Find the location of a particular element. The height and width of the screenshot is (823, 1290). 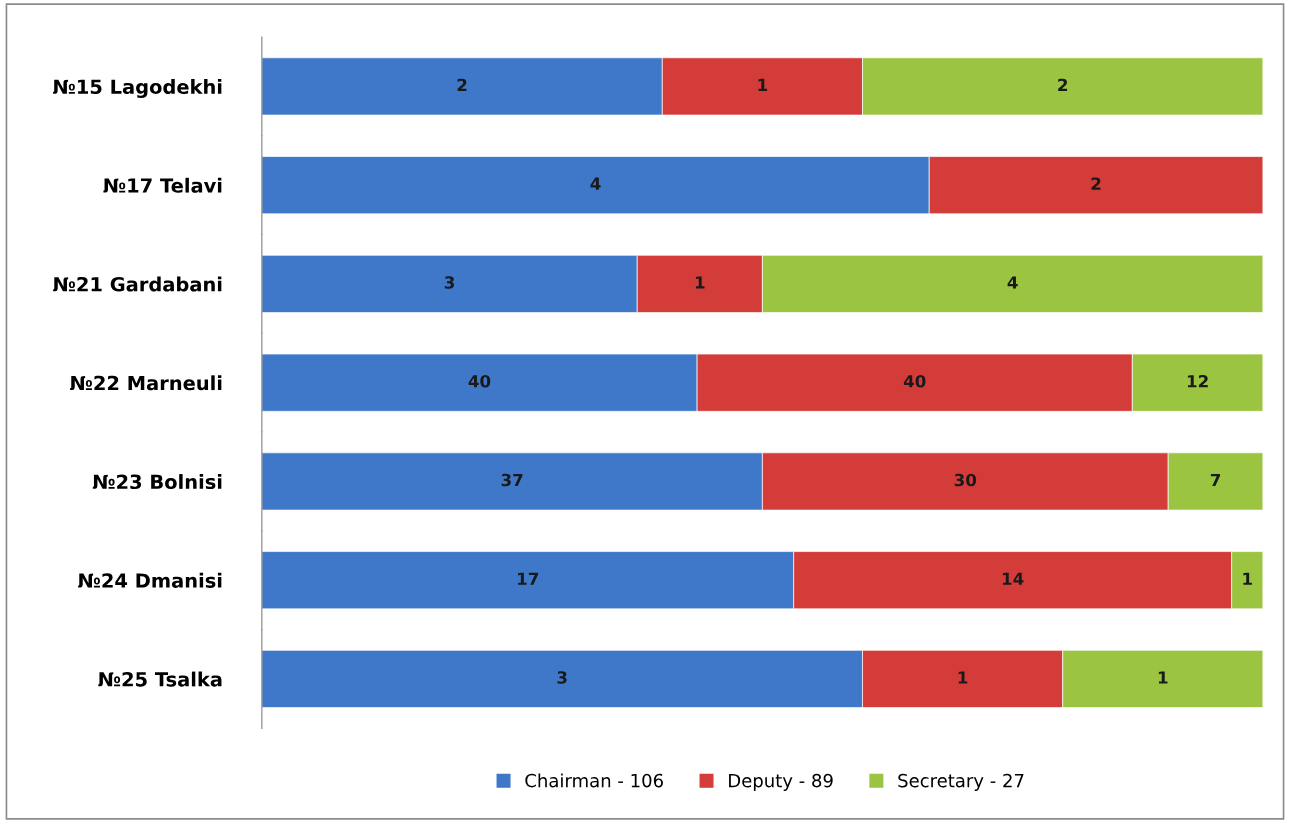

data-label: 12 is located at coordinates (1197, 381).